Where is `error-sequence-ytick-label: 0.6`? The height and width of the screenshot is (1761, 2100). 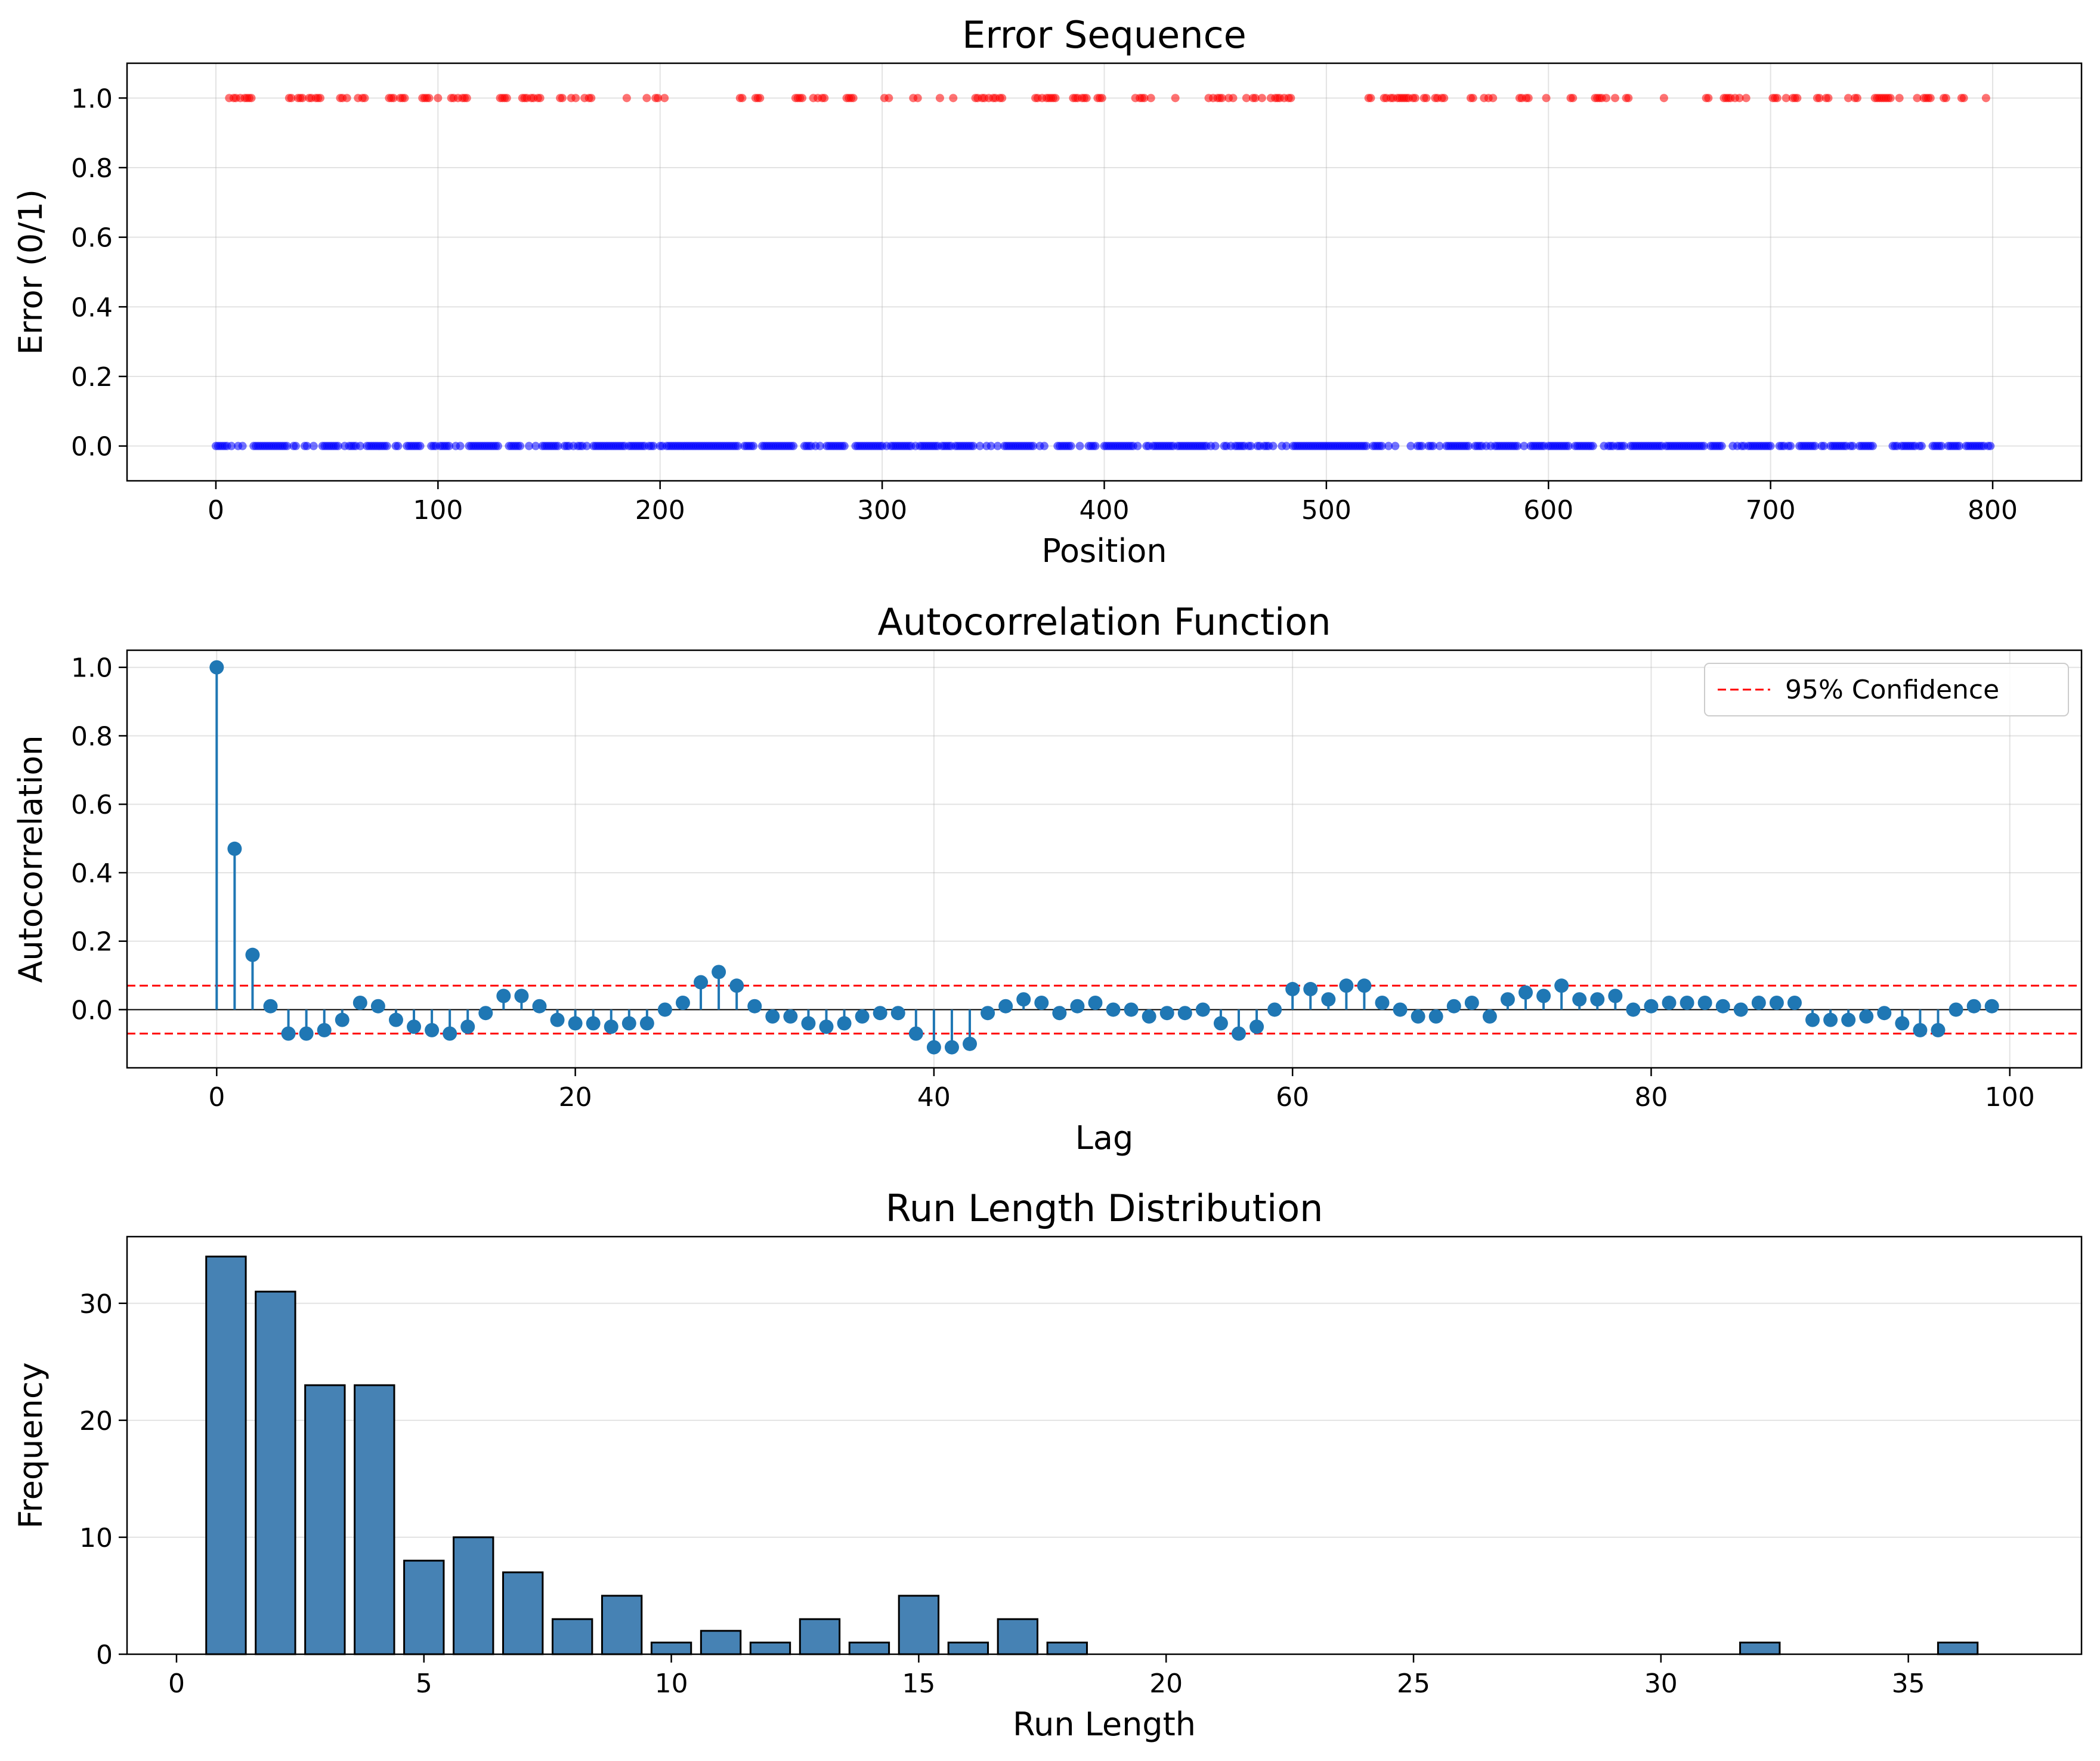 error-sequence-ytick-label: 0.6 is located at coordinates (92, 238).